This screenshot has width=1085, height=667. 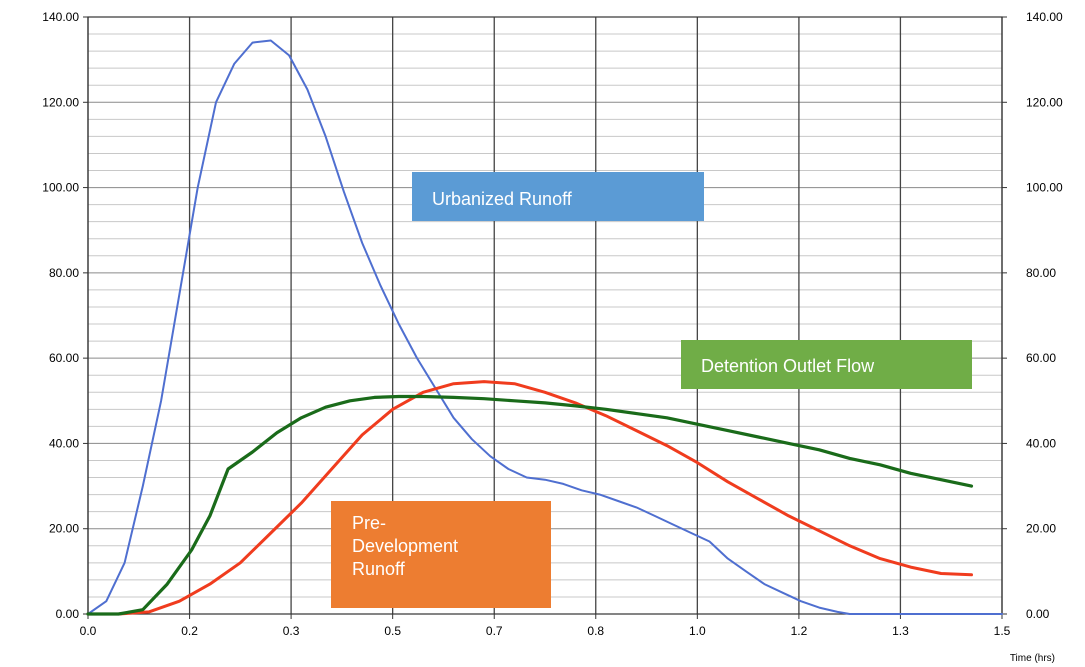 I want to click on annotation-text-predev: Pre-, so click(x=369, y=523).